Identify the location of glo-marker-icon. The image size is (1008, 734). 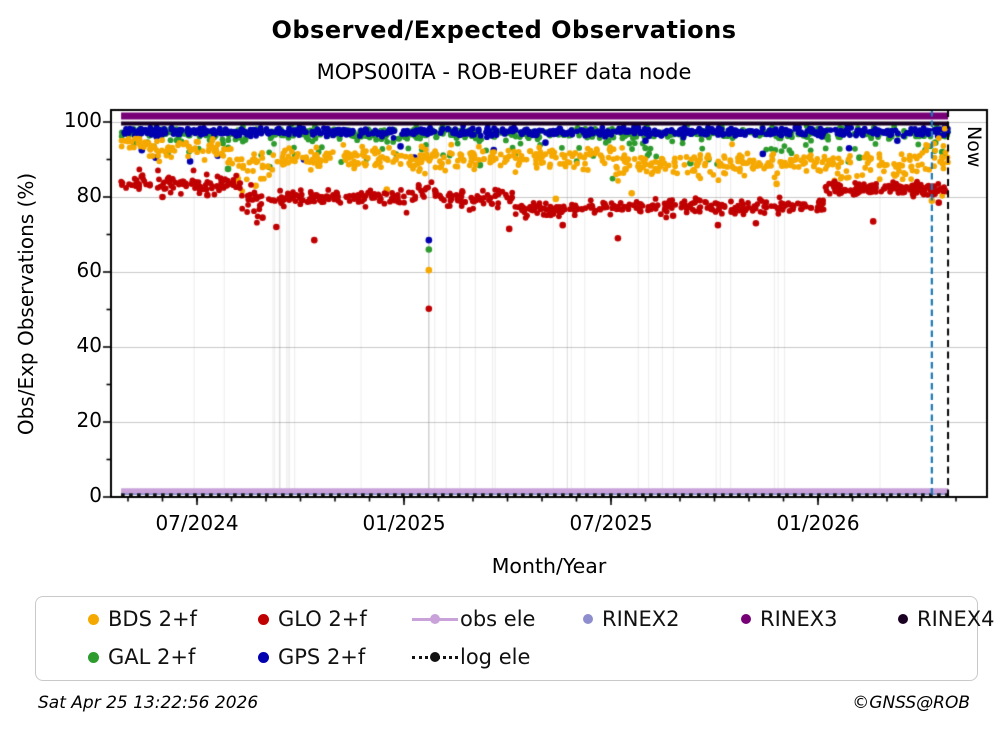
(263, 619).